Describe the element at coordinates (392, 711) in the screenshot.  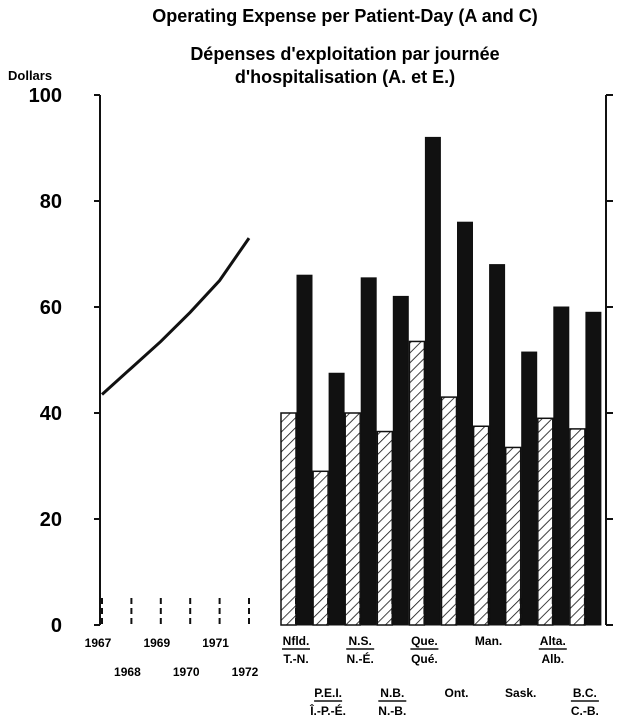
I see `category-label-bottom: N.-B.` at that location.